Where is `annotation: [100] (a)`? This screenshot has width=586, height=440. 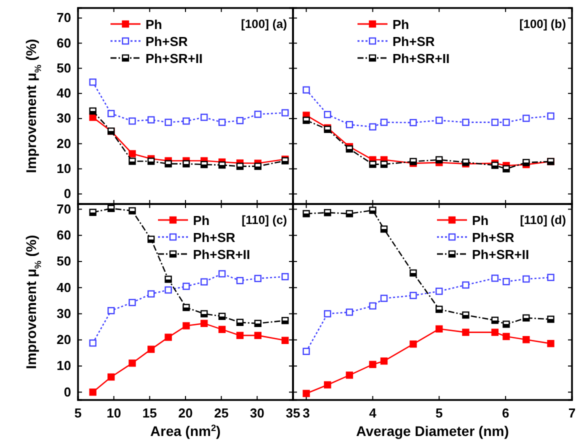 annotation: [100] (a) is located at coordinates (263, 24).